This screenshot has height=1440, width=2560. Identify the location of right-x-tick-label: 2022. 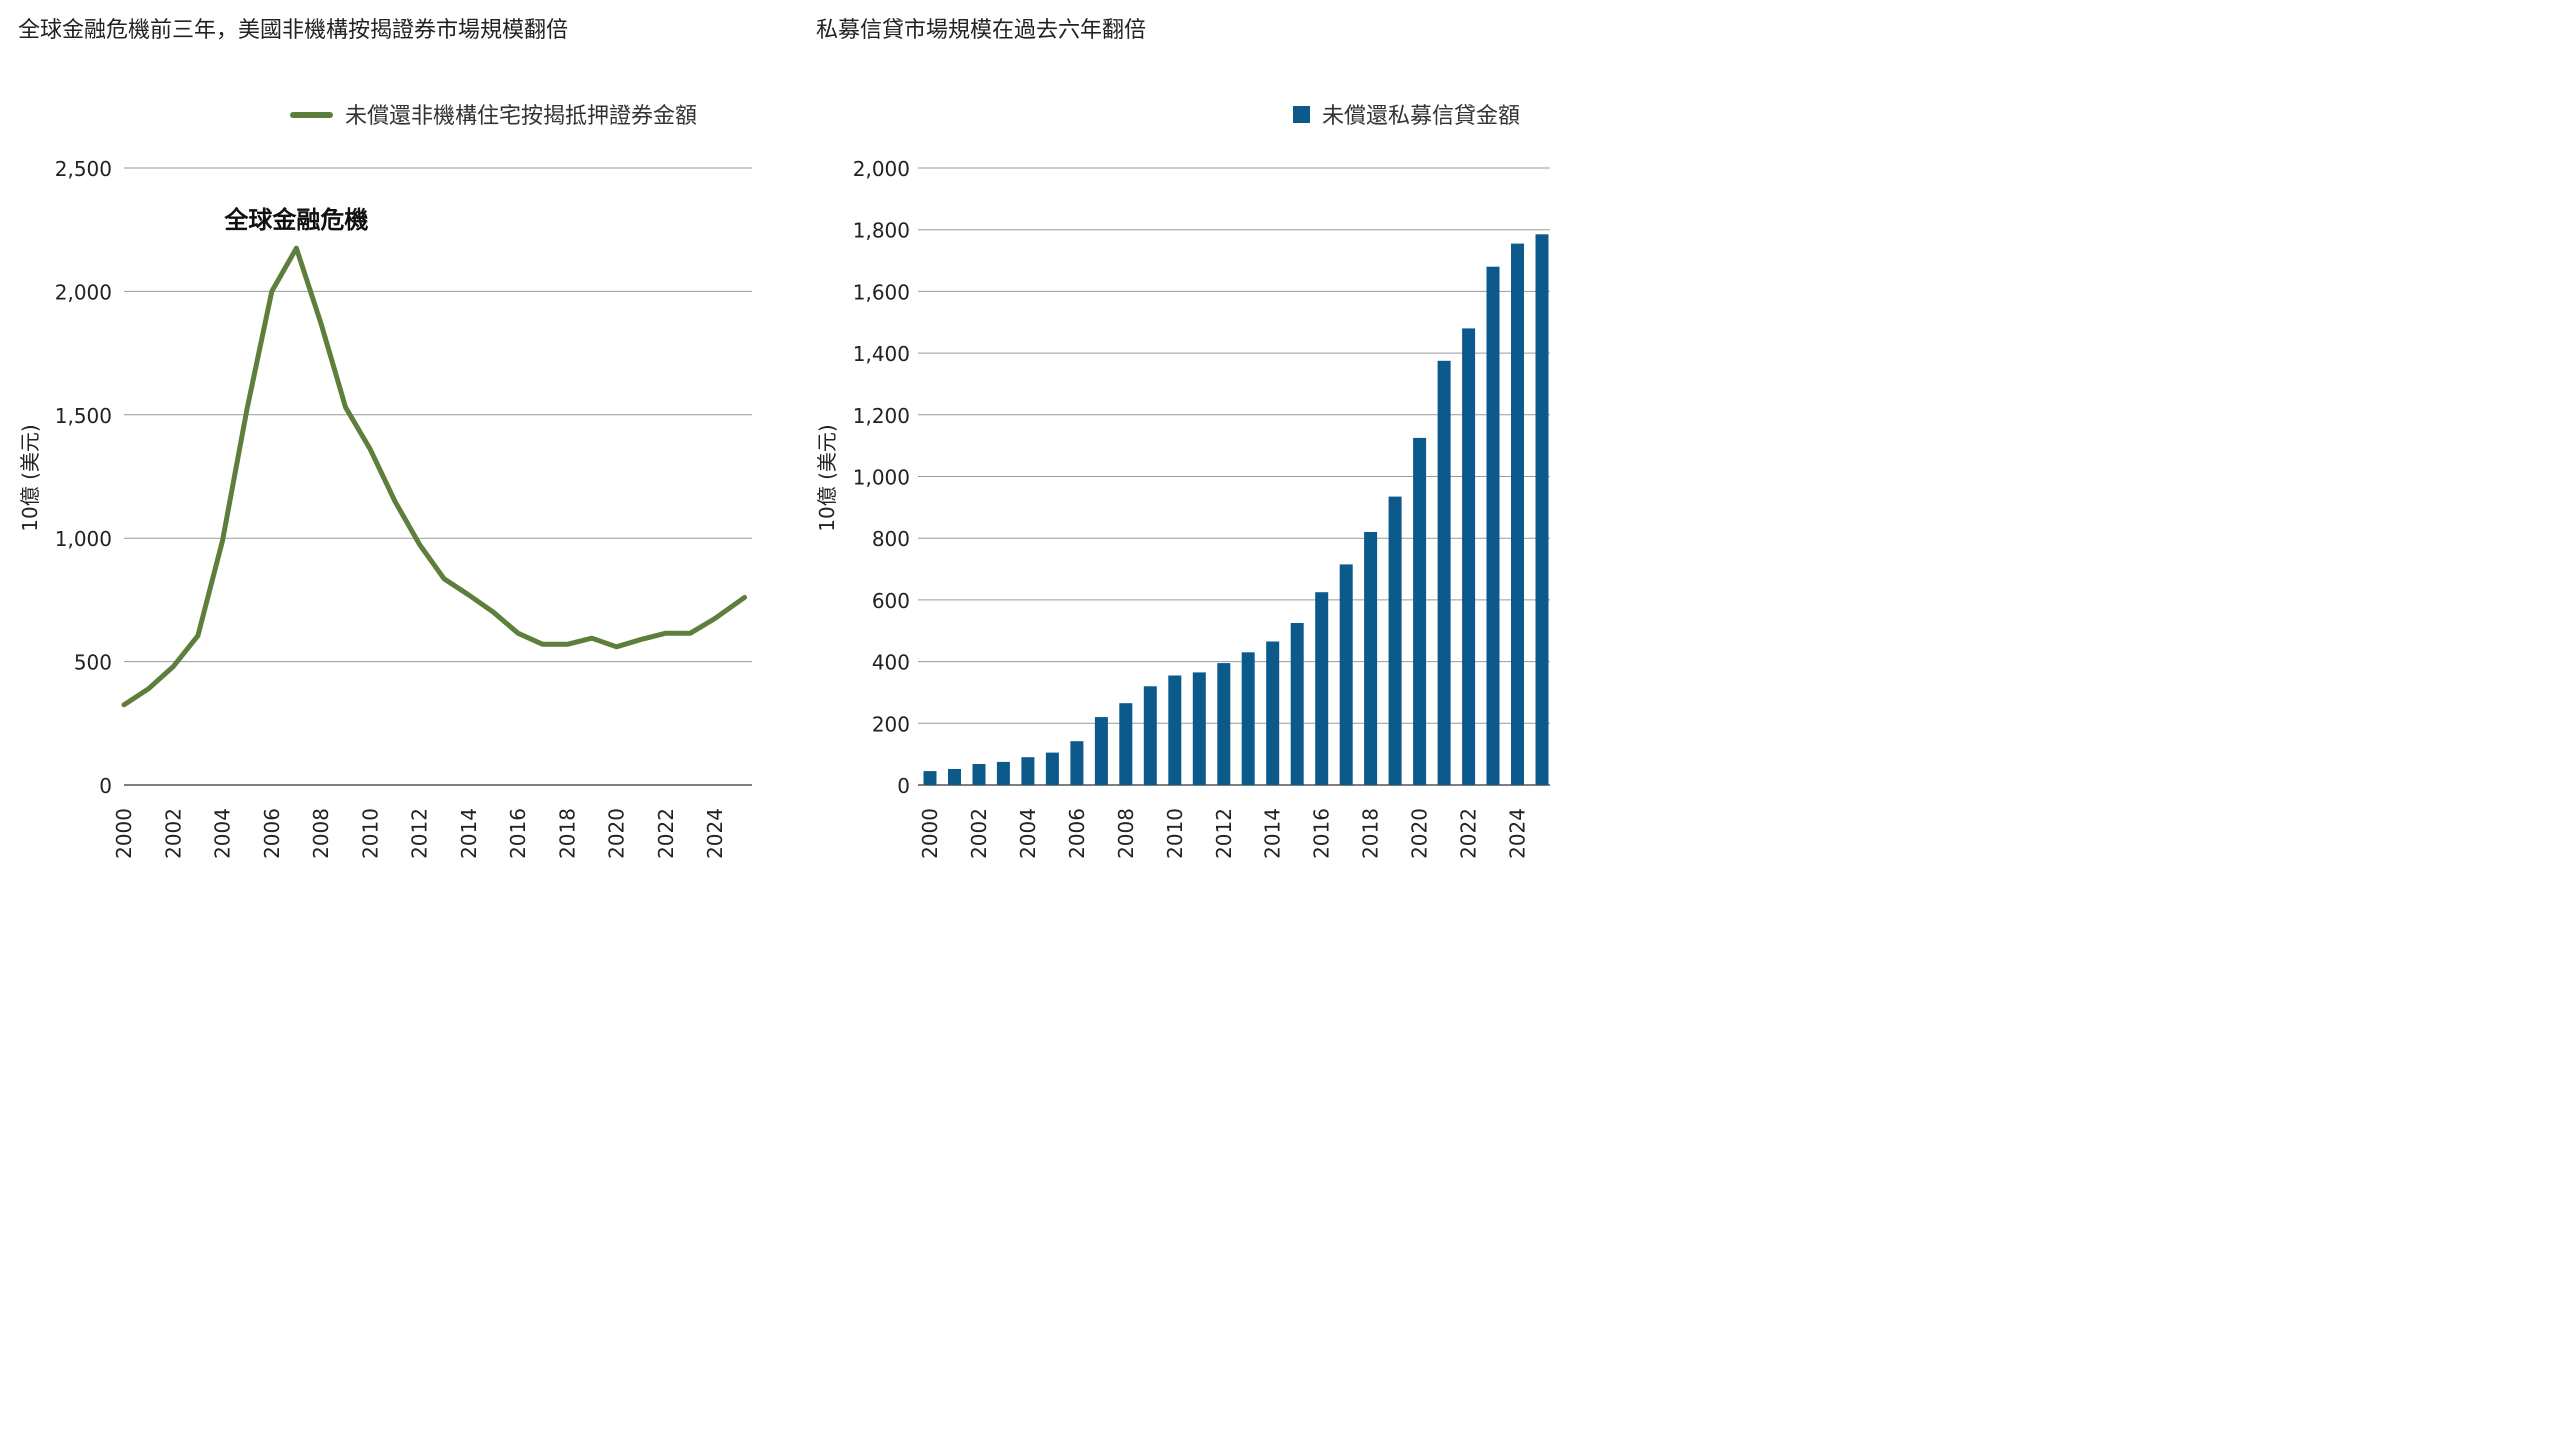
(1469, 833).